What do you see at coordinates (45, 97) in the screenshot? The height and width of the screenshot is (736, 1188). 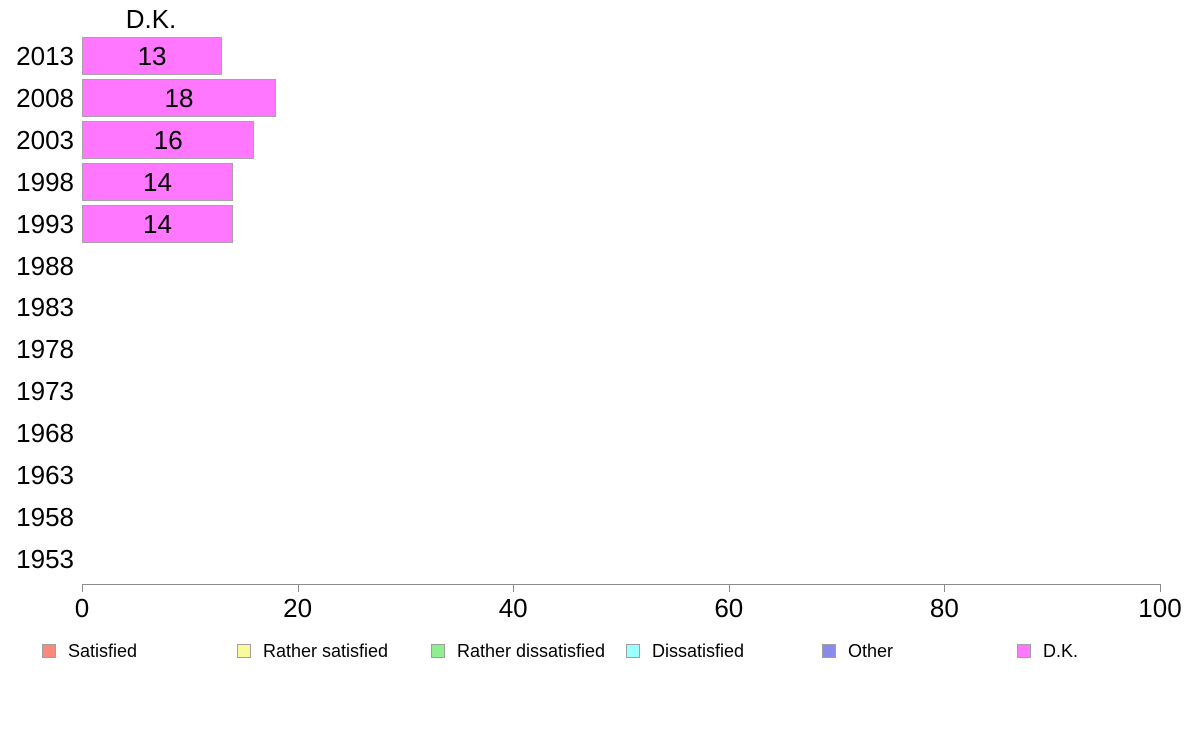 I see `y-axis-label: 2008` at bounding box center [45, 97].